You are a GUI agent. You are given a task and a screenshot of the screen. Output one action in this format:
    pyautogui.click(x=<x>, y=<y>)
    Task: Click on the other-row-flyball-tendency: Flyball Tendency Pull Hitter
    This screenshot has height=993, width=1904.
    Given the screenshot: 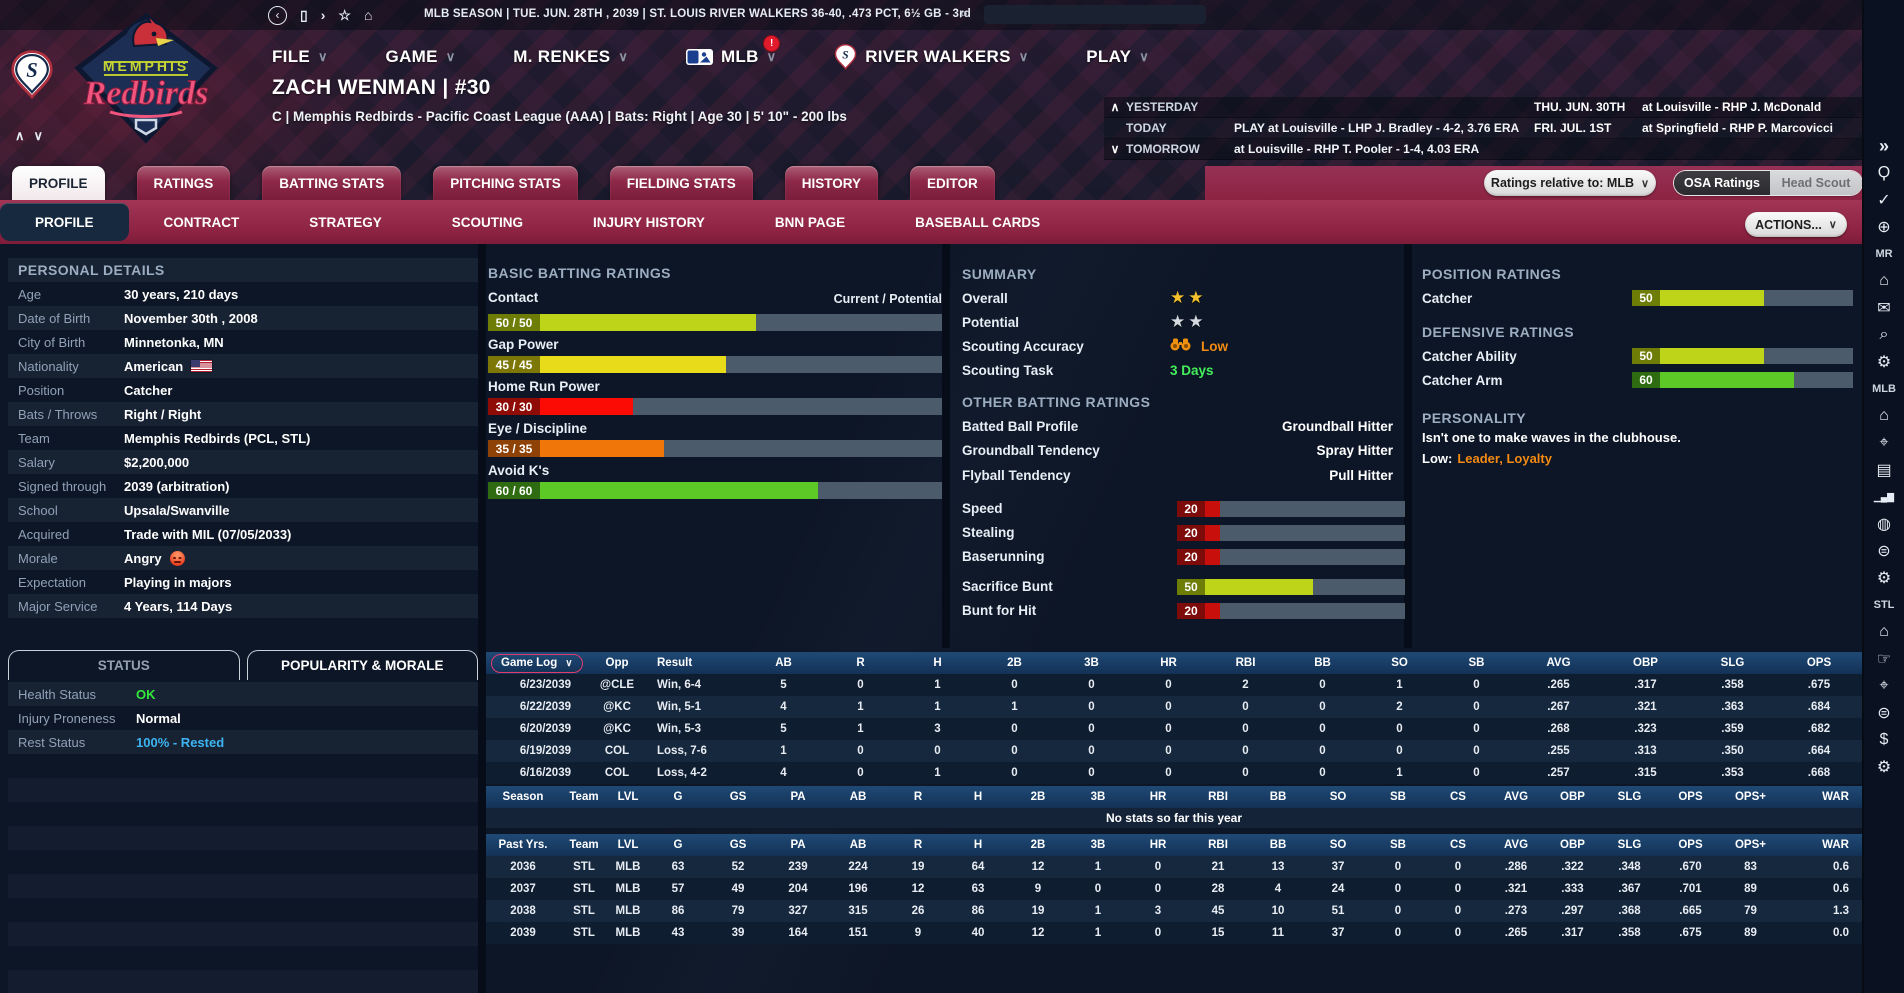 What is the action you would take?
    pyautogui.click(x=1178, y=475)
    